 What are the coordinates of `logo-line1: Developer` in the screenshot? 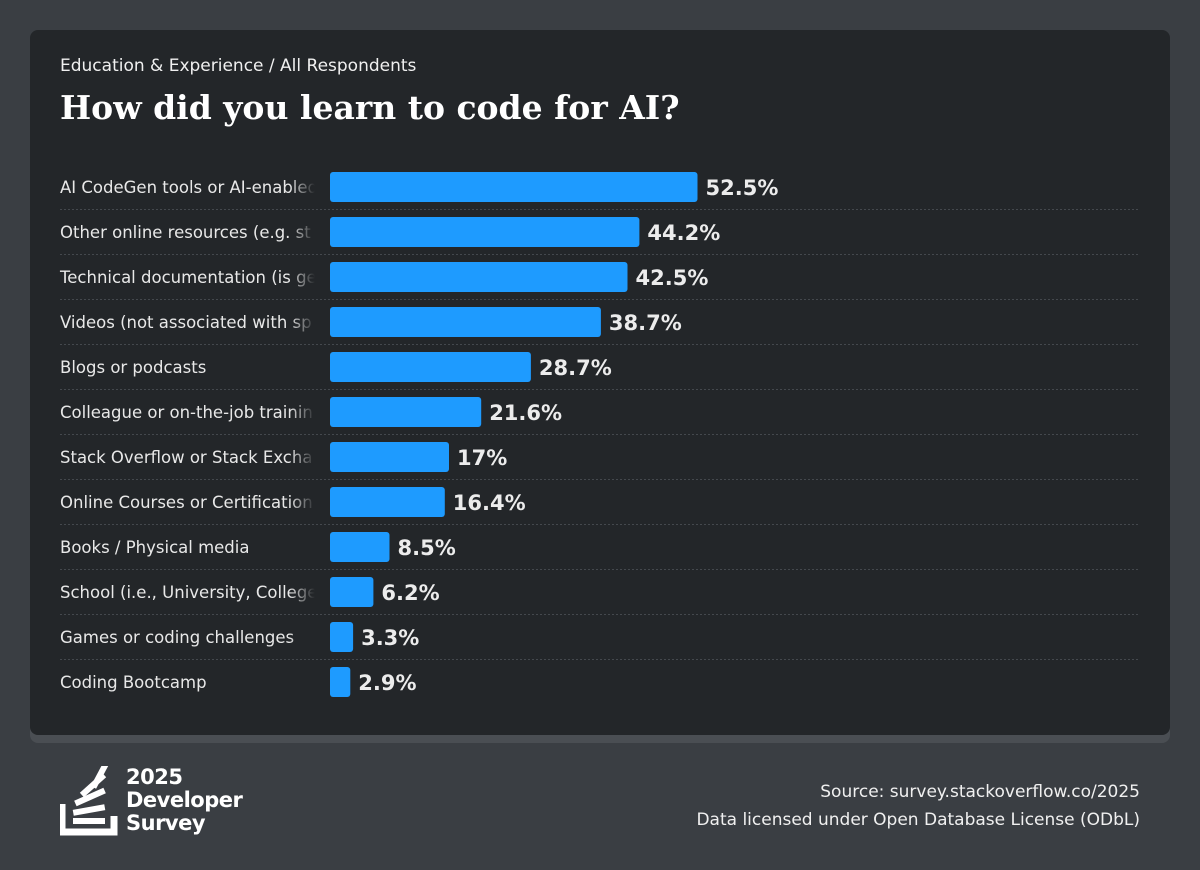 It's located at (184, 800).